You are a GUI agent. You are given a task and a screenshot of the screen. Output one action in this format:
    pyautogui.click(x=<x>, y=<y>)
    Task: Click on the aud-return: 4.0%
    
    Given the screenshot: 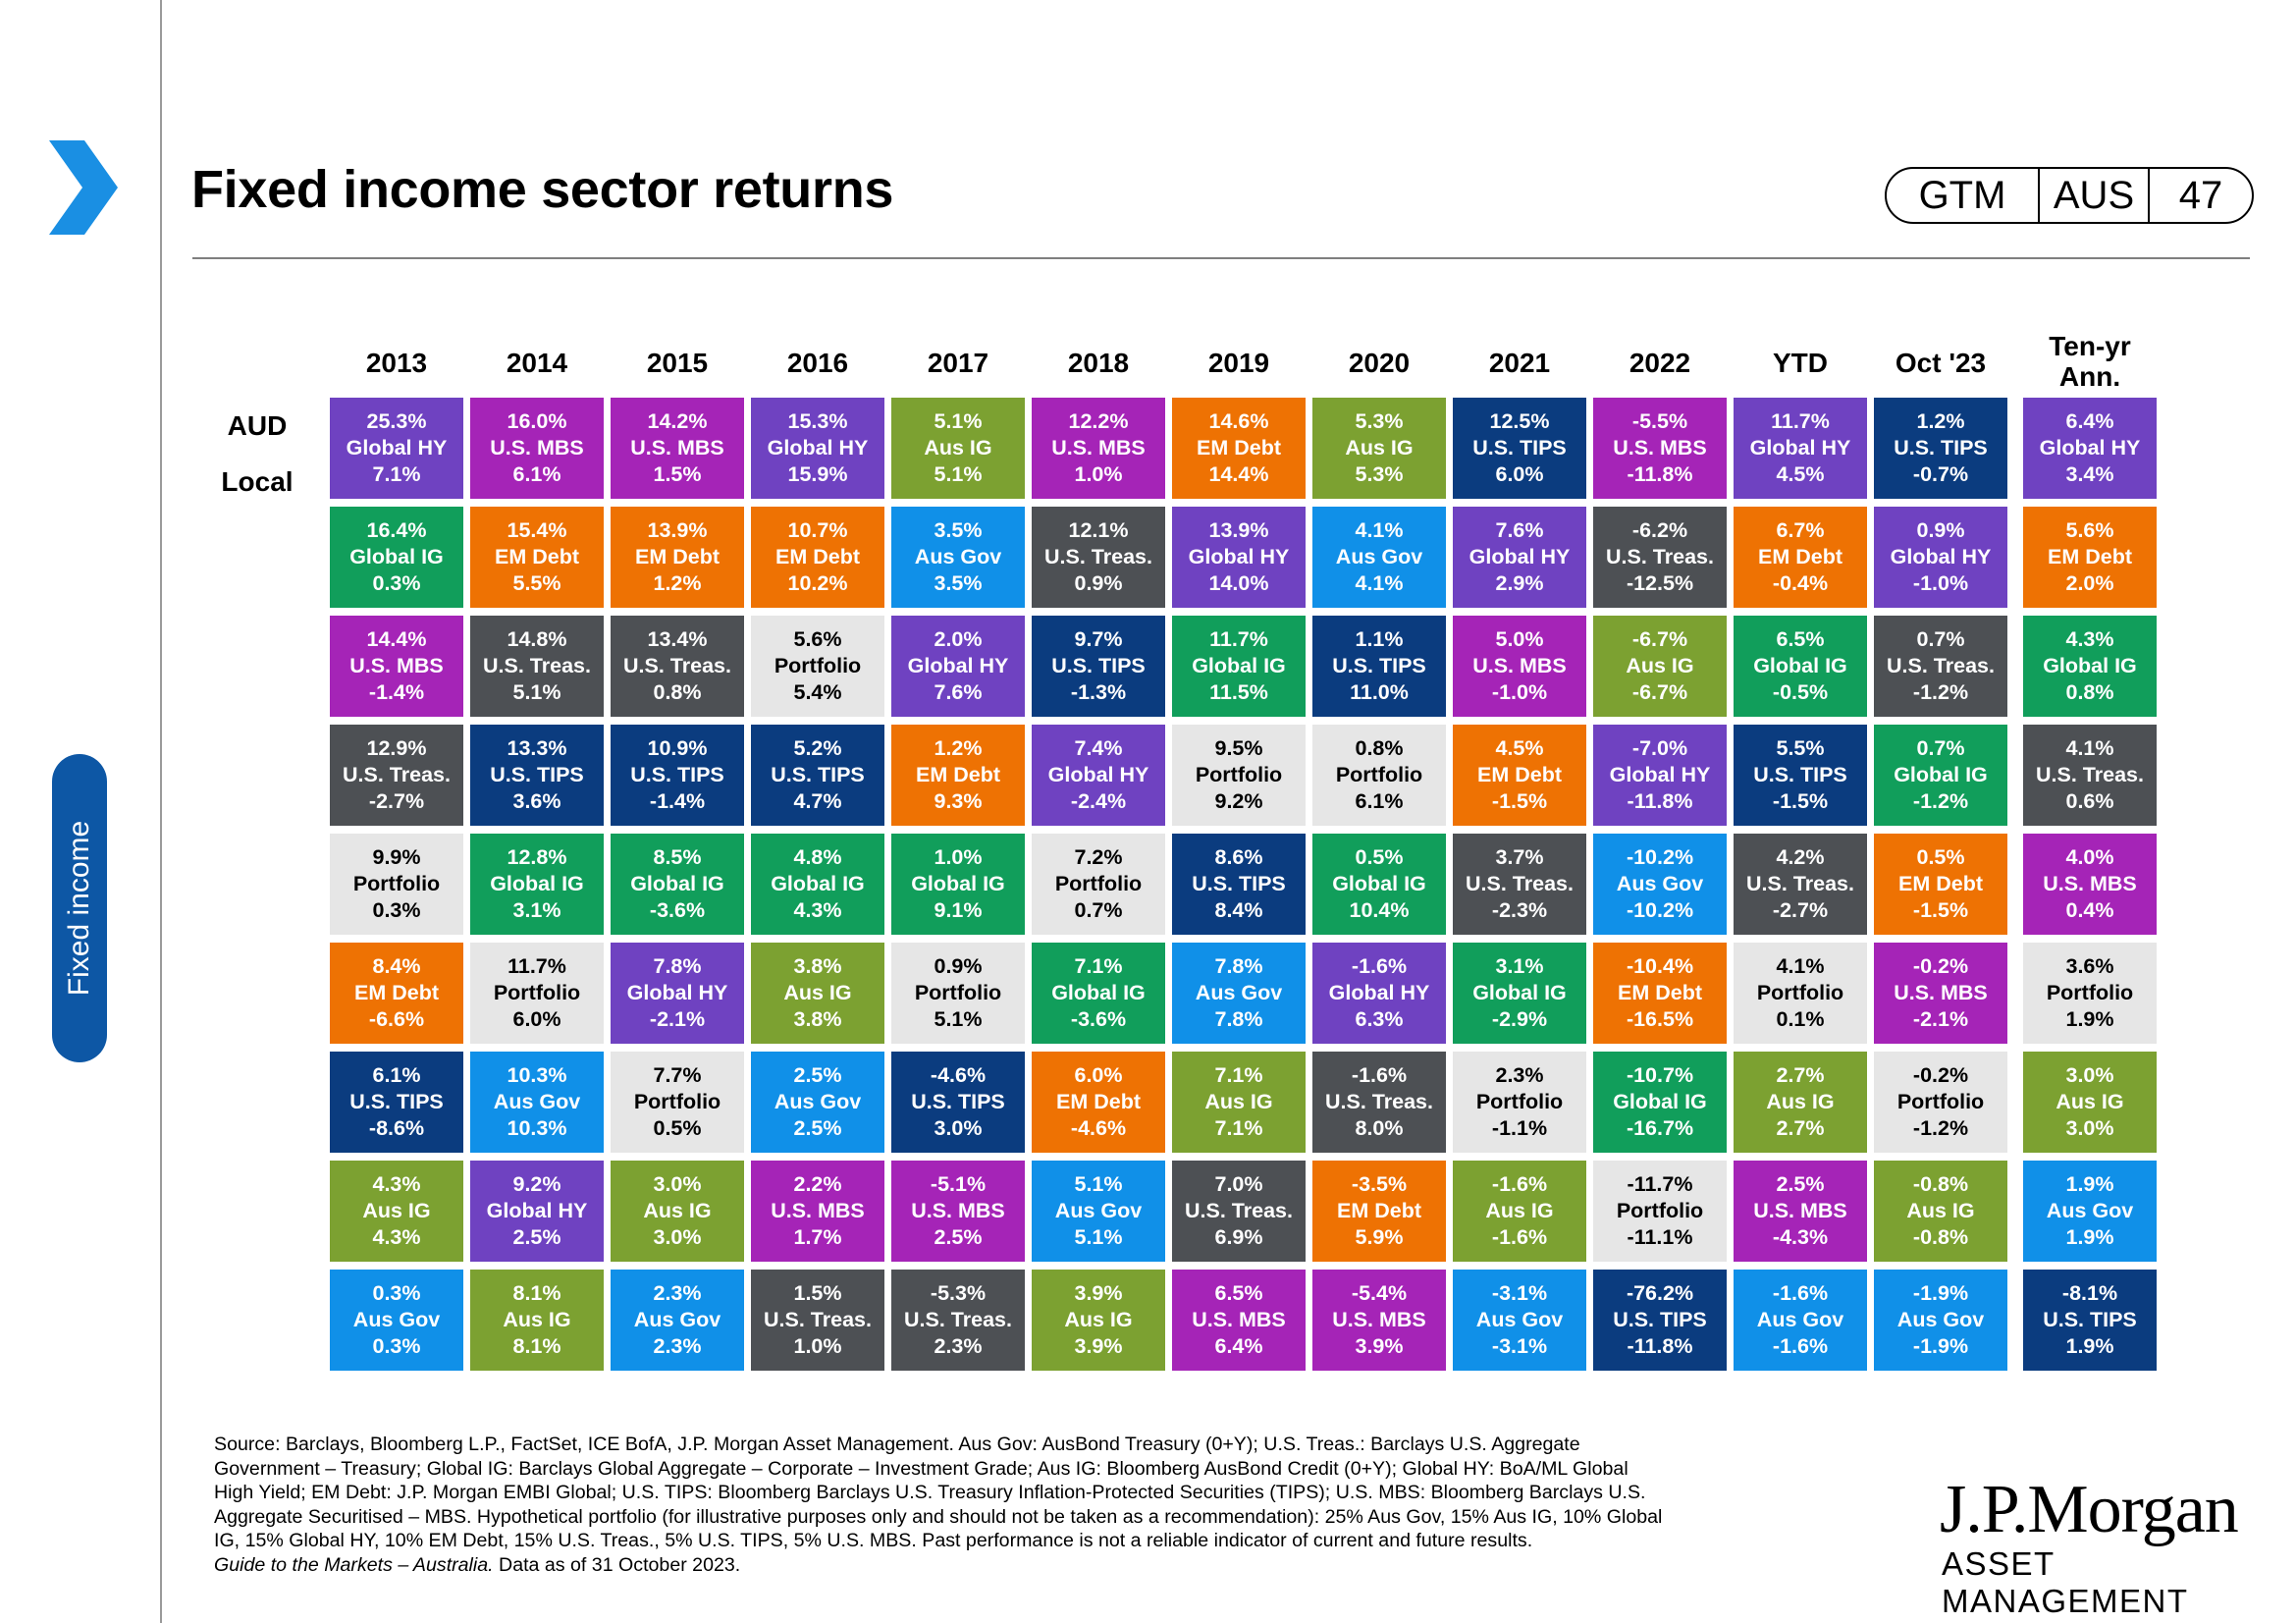 What is the action you would take?
    pyautogui.click(x=2089, y=857)
    